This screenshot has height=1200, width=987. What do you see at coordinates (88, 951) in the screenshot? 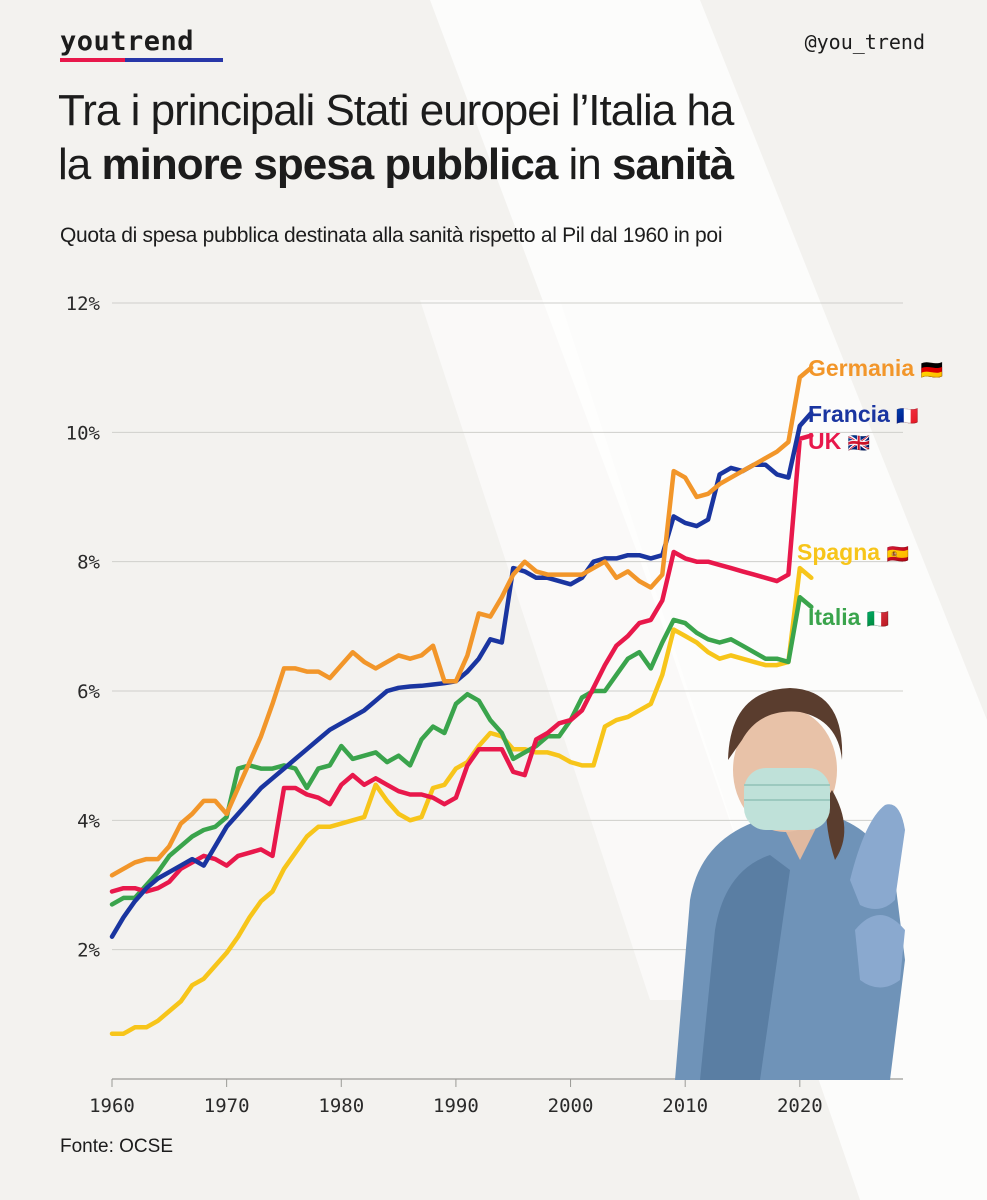
I see `y-tick-label: 2%` at bounding box center [88, 951].